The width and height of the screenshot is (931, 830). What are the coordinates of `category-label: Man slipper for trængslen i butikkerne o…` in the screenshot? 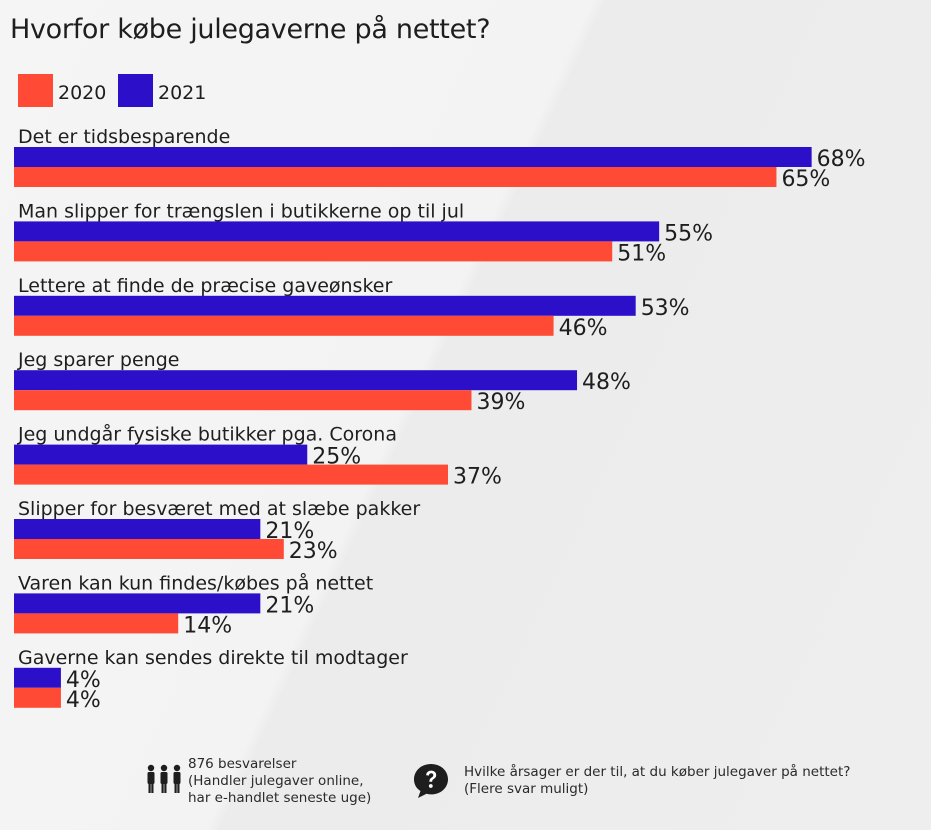 It's located at (241, 211).